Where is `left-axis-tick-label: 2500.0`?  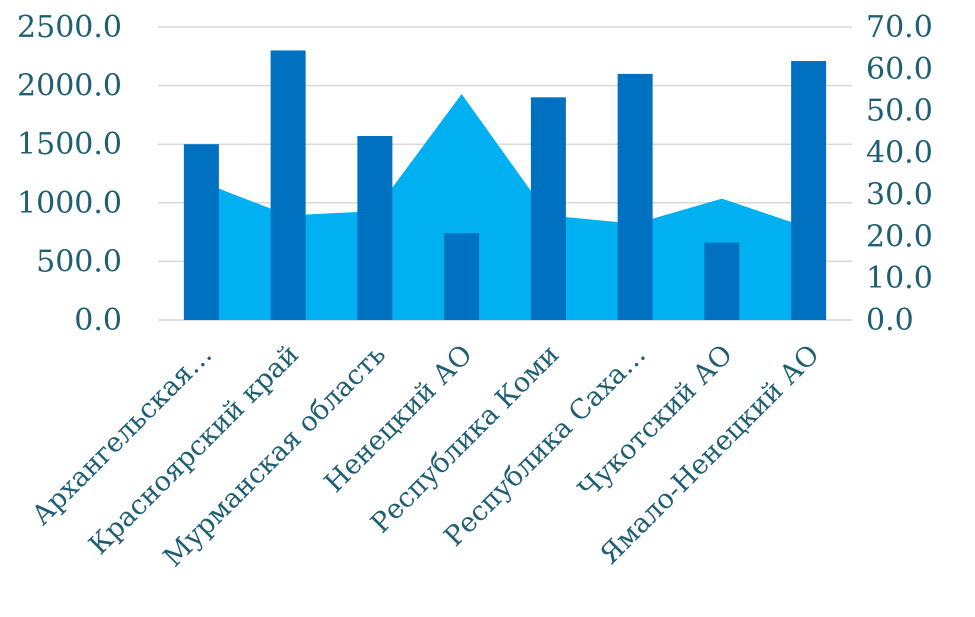 left-axis-tick-label: 2500.0 is located at coordinates (69, 27).